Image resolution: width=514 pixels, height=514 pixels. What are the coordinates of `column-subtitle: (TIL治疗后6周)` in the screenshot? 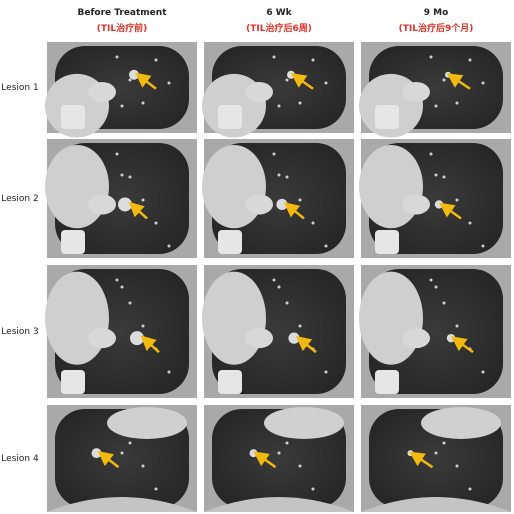 It's located at (279, 28).